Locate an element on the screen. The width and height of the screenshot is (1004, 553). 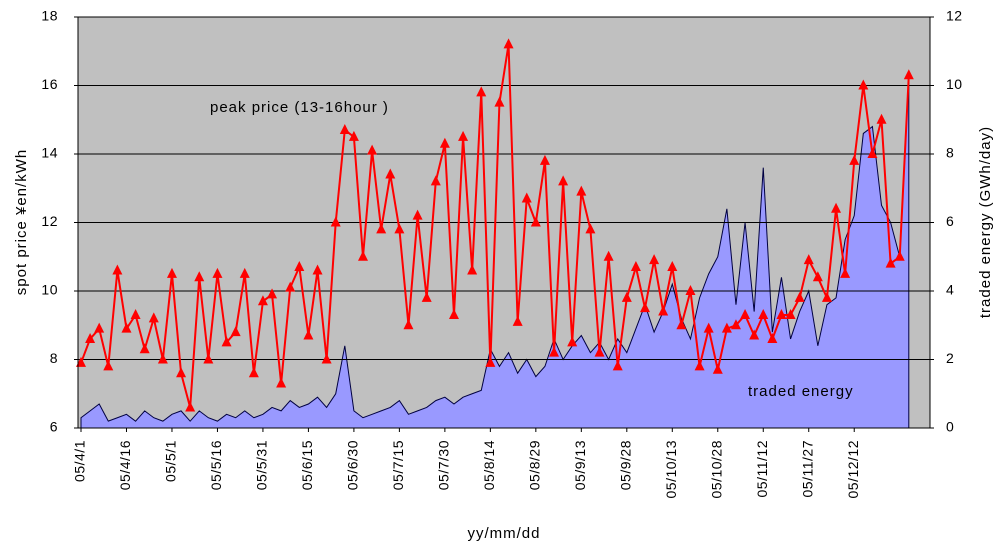
y2-tick-label: 0 is located at coordinates (950, 427).